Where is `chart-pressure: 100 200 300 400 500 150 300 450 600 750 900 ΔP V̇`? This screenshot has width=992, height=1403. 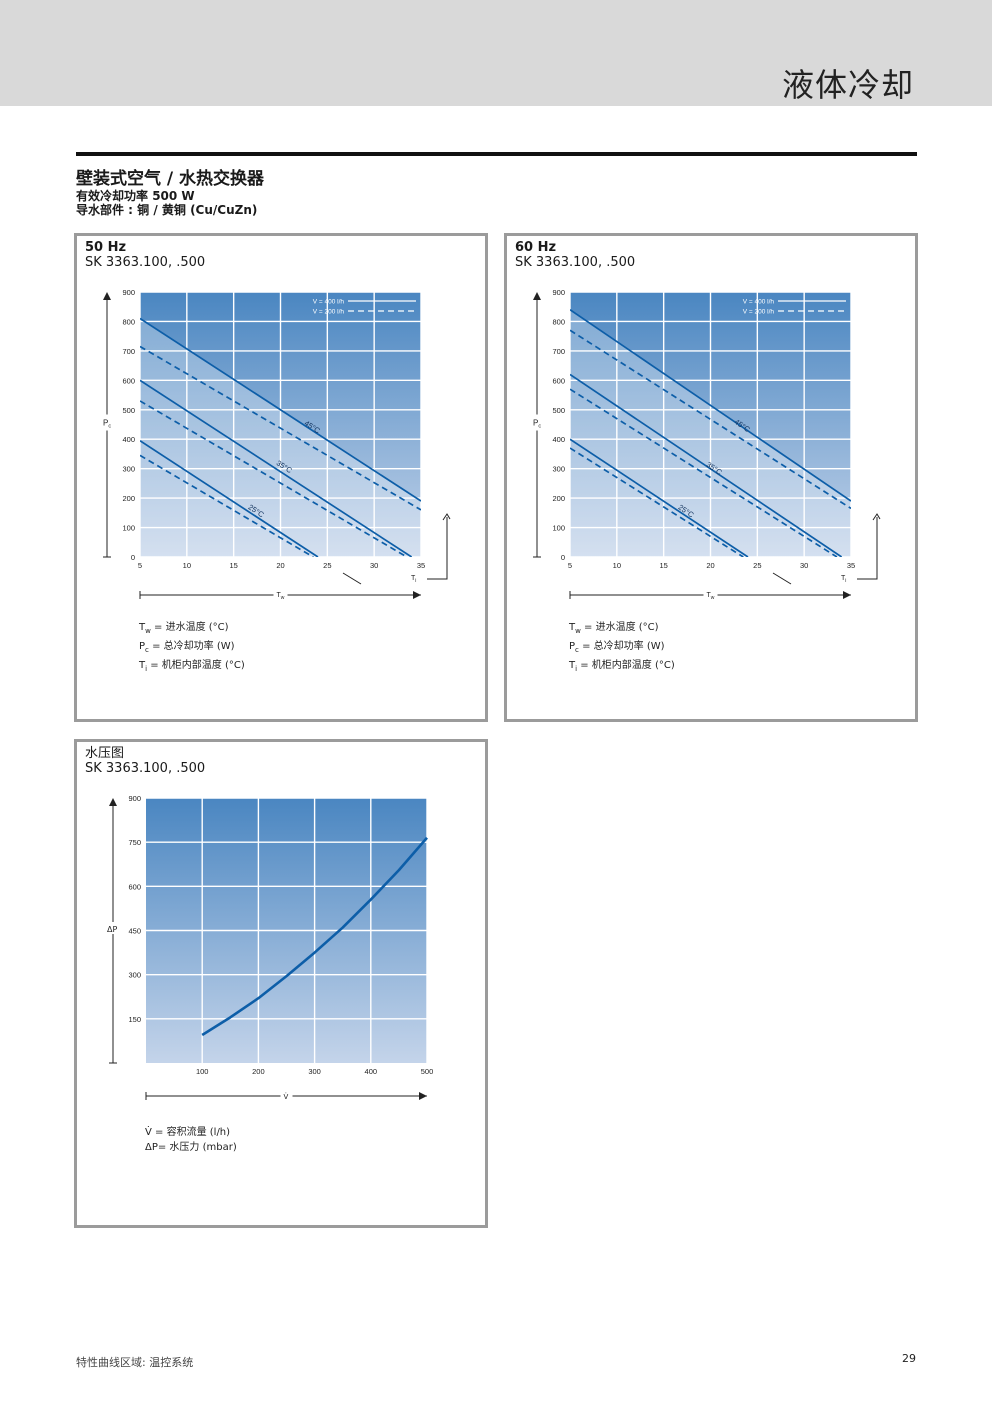 chart-pressure: 100 200 300 400 500 150 300 450 600 750 900 ΔP V̇ is located at coordinates (269, 947).